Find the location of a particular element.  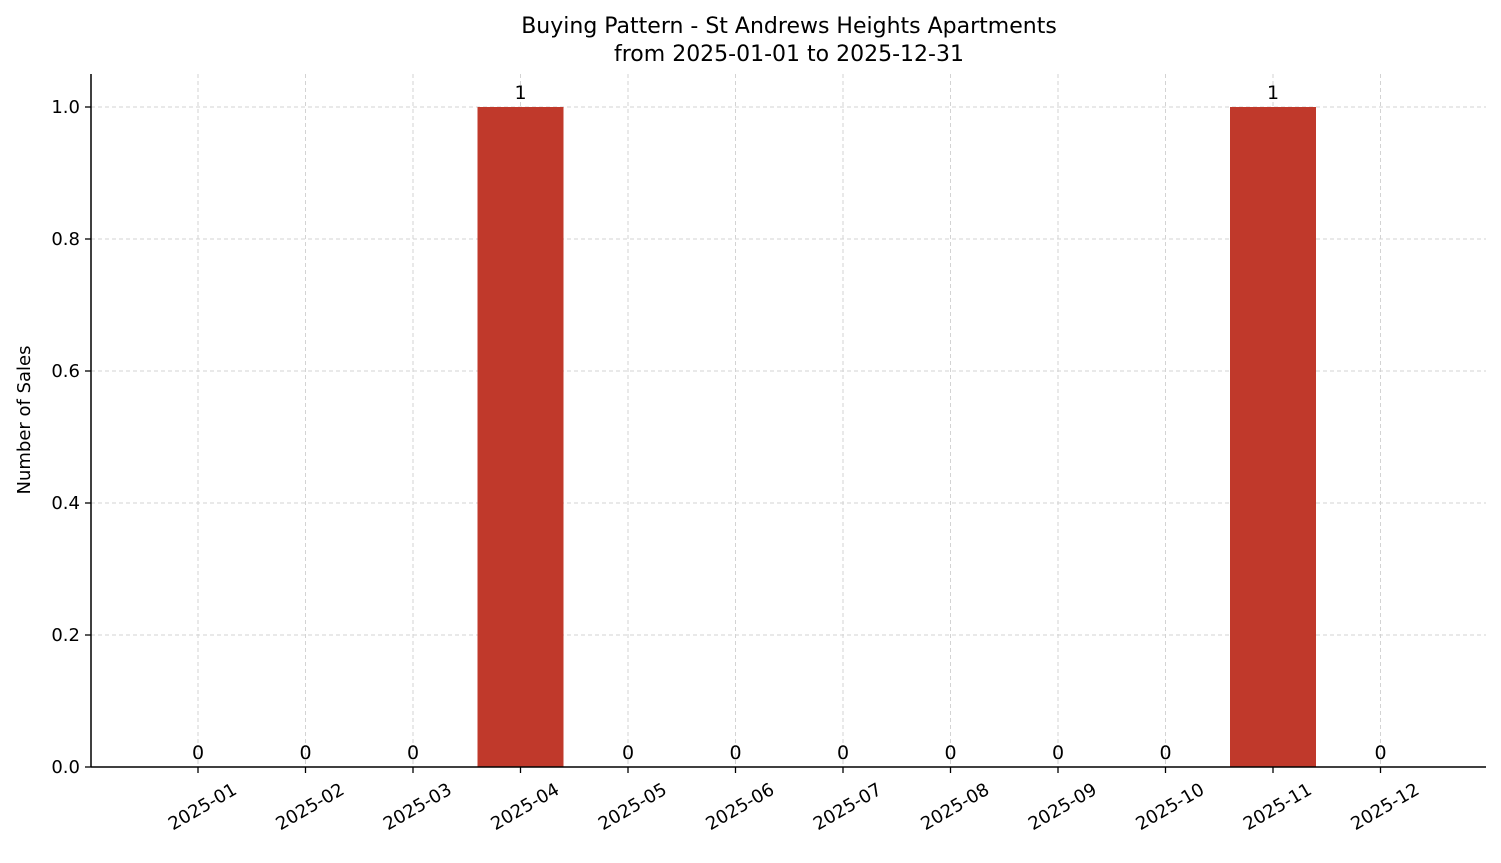

y-tick-label-2: 0.4 is located at coordinates (65, 503).